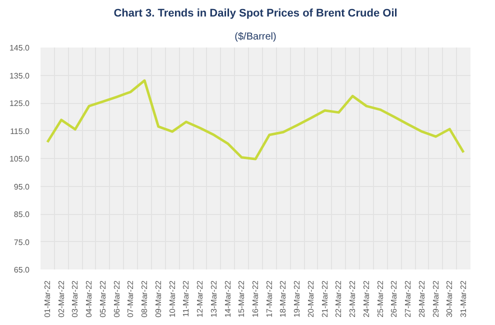  What do you see at coordinates (325, 299) in the screenshot?
I see `x-tick-label: 21-Mar-22` at bounding box center [325, 299].